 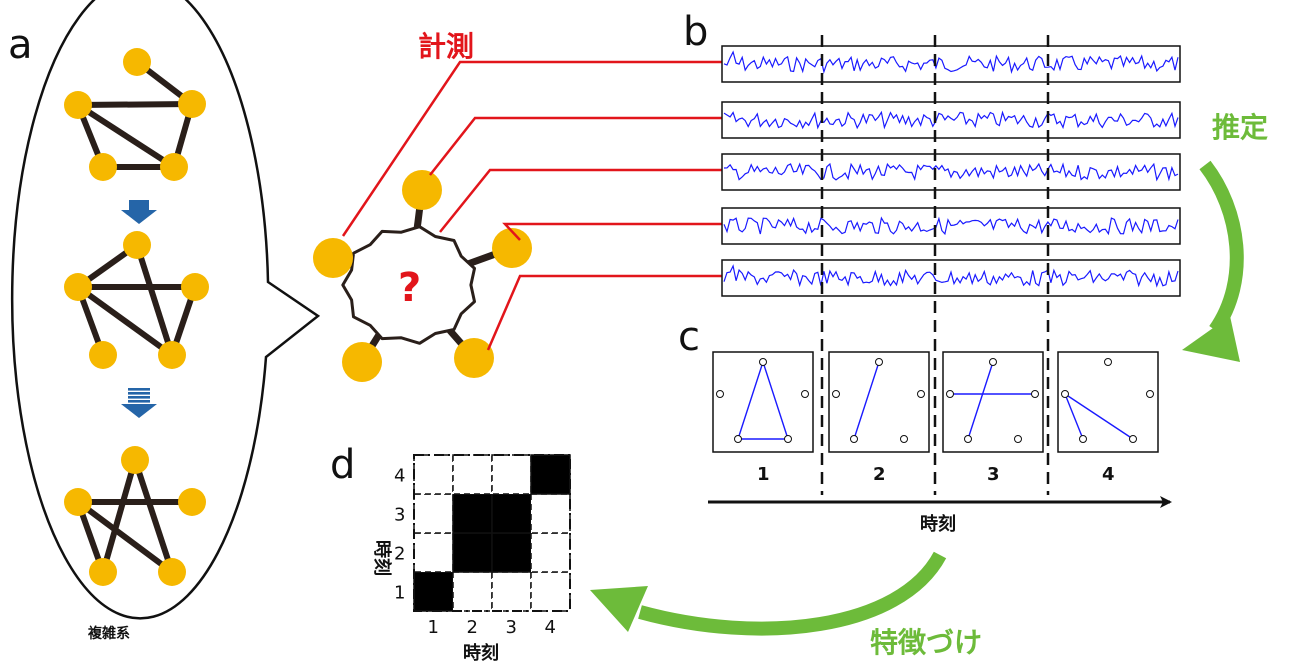 I want to click on matrix-xtick: 2, so click(x=472, y=627).